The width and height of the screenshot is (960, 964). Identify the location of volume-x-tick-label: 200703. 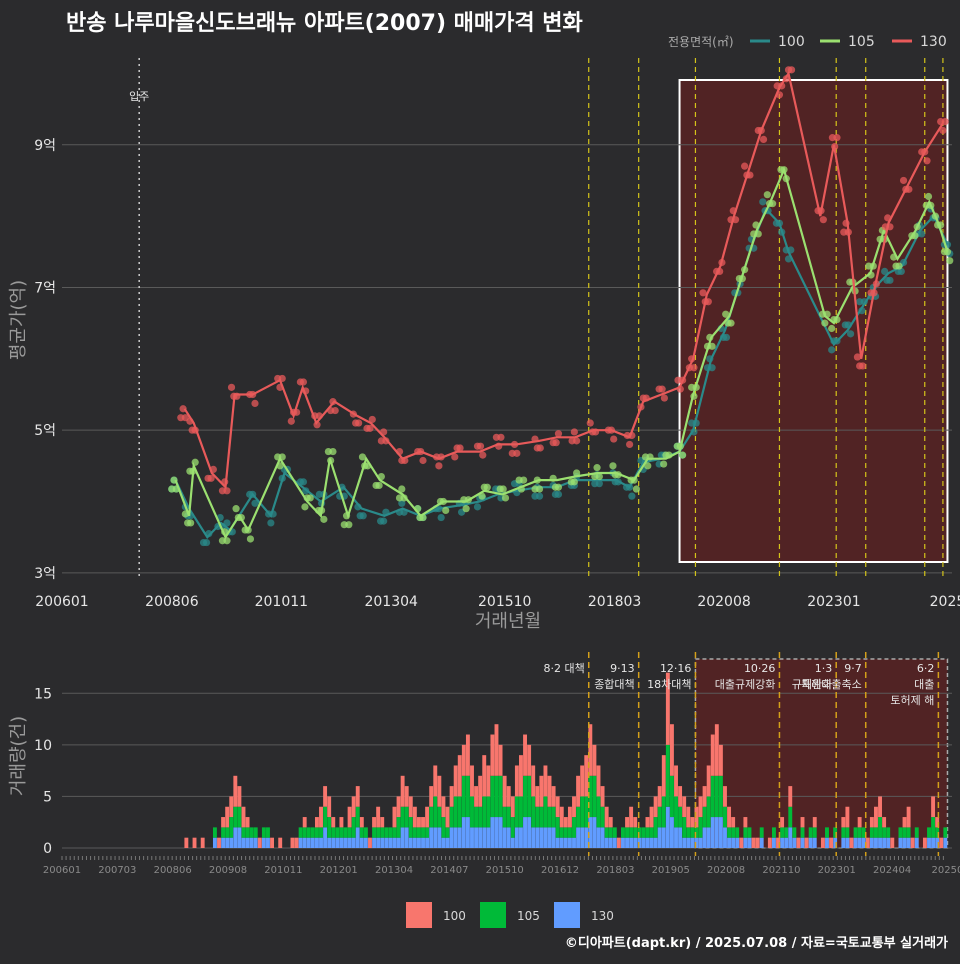
(117, 870).